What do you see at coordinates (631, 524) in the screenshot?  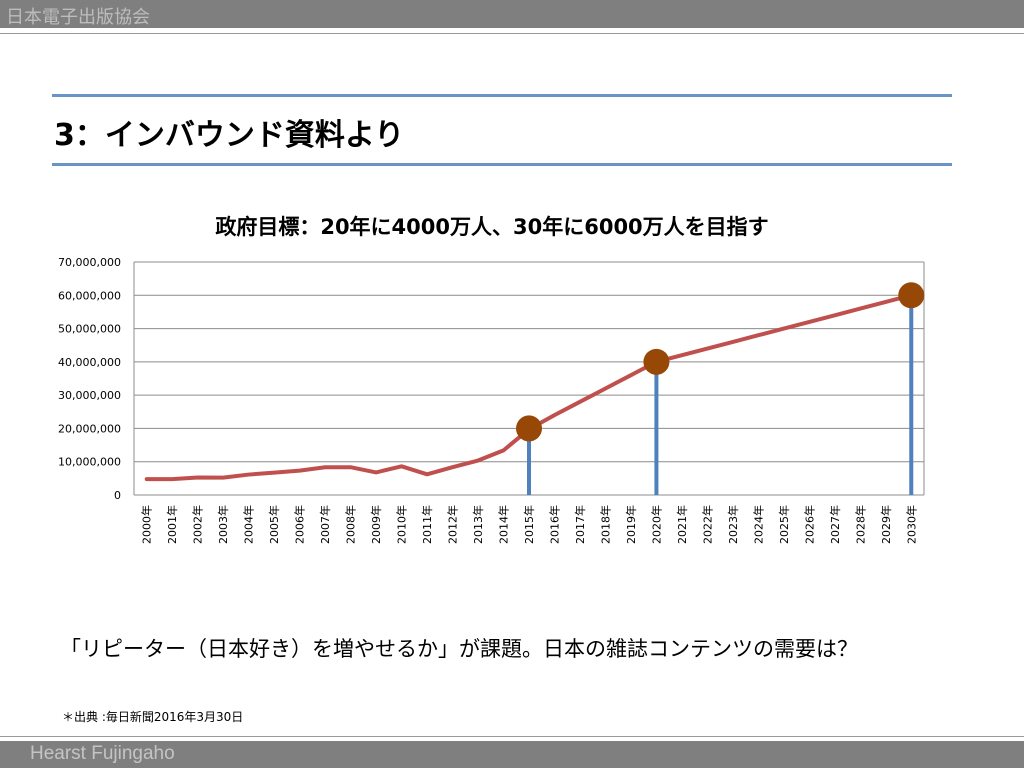 I see `x-tick-label: 2019年` at bounding box center [631, 524].